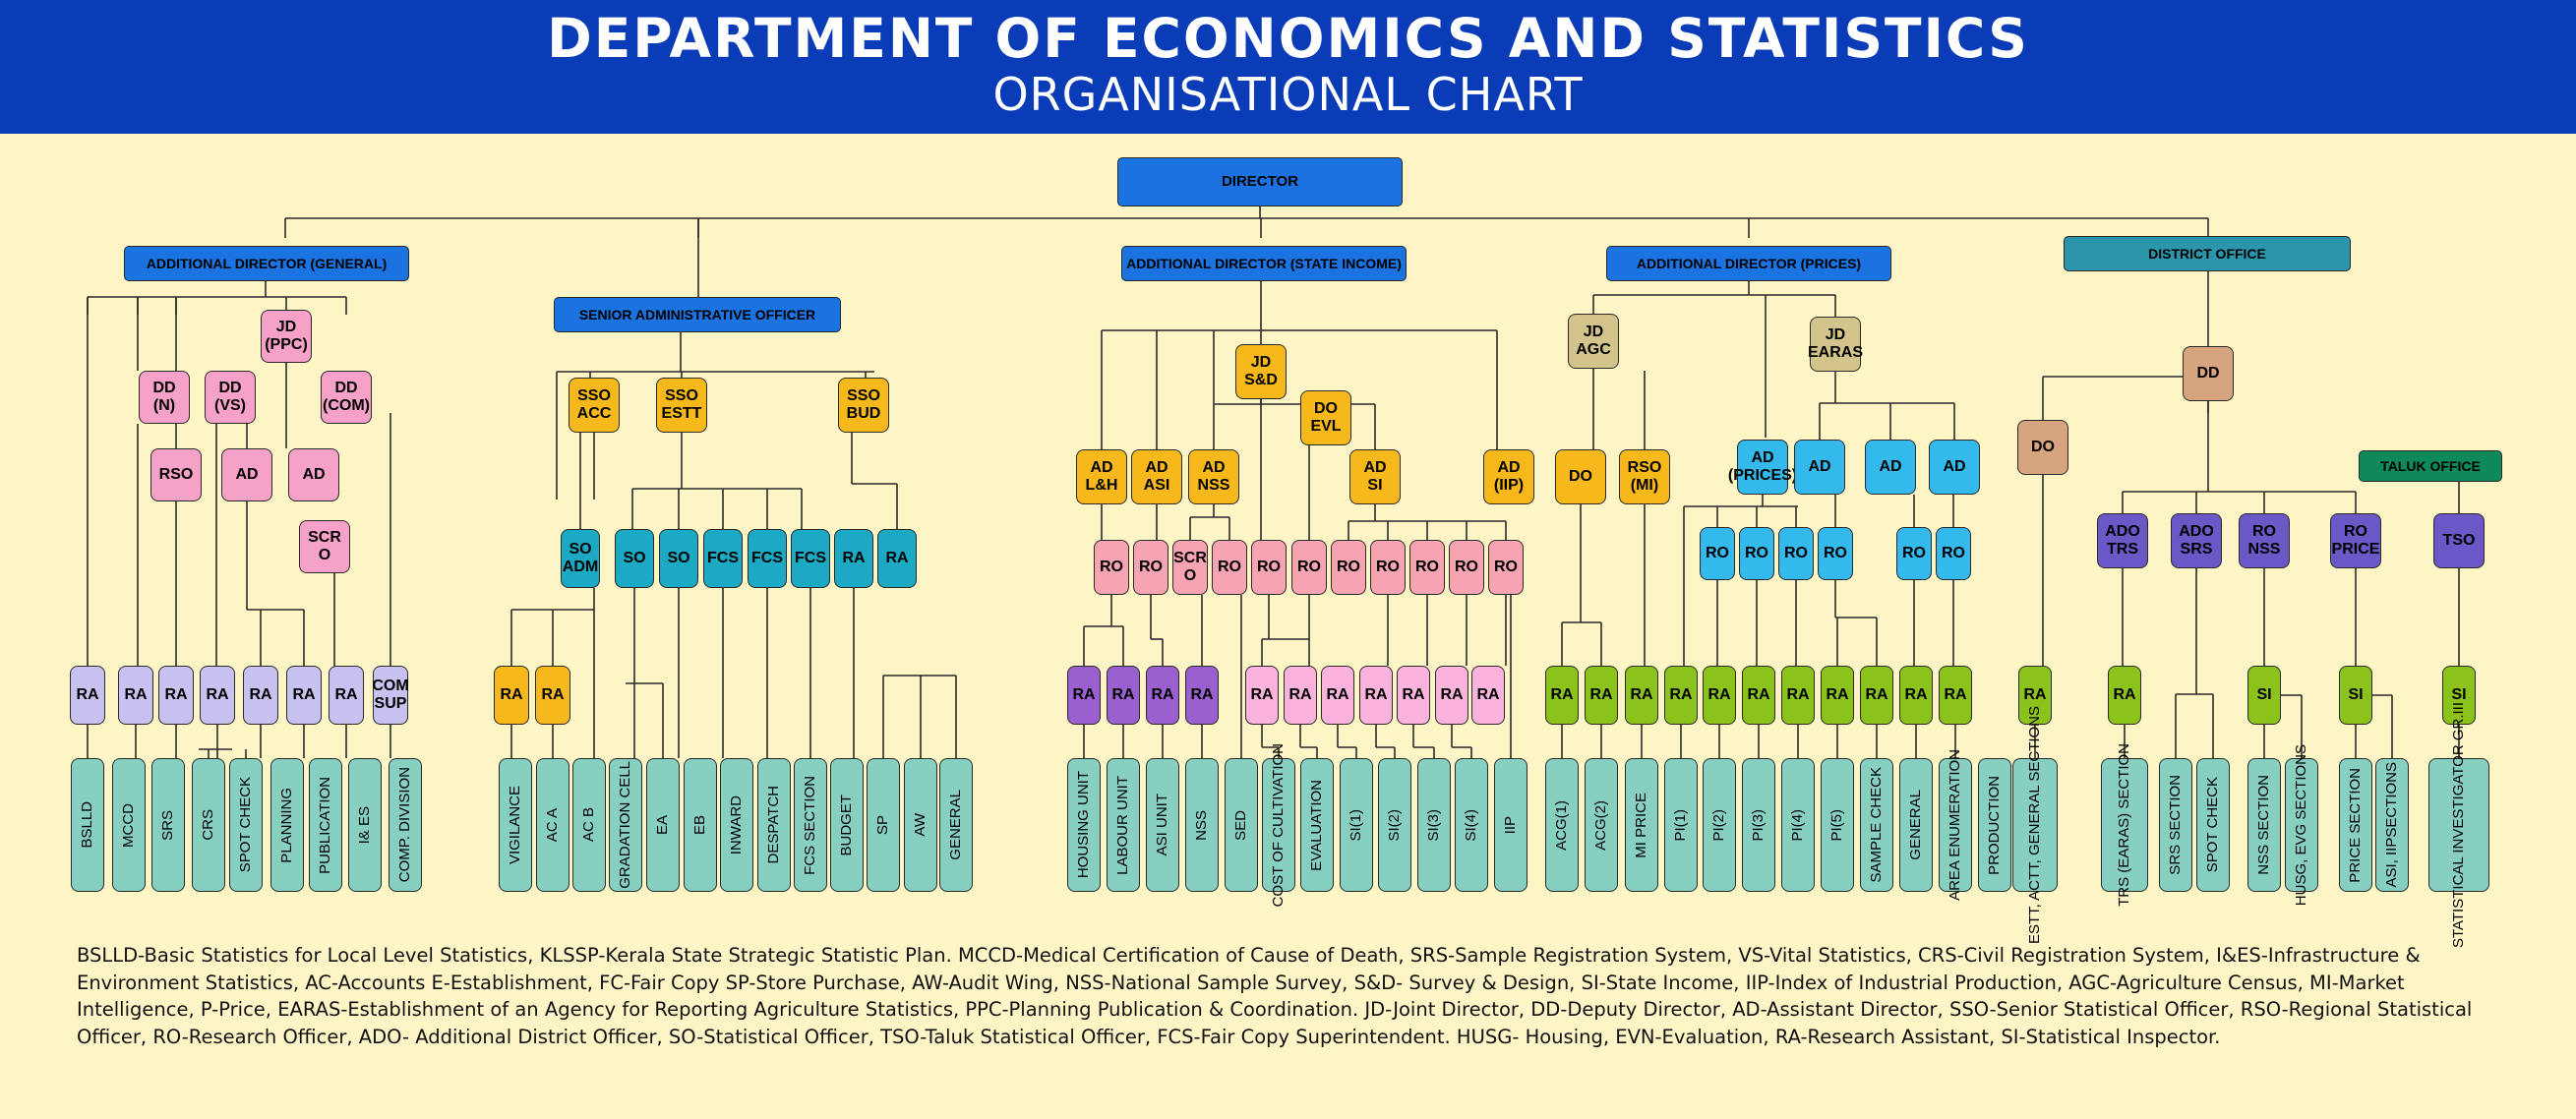  What do you see at coordinates (1681, 825) in the screenshot?
I see `prices-section-3-label: PI(1)` at bounding box center [1681, 825].